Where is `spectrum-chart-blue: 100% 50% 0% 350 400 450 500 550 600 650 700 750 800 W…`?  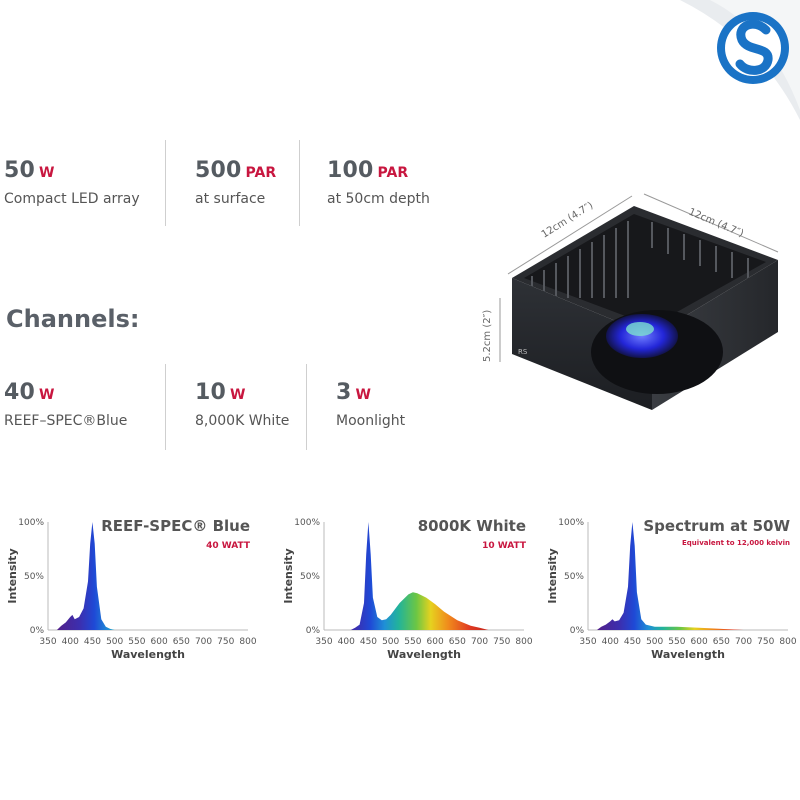
spectrum-chart-blue: 100% 50% 0% 350 400 450 500 550 600 650 700 750 800 W… is located at coordinates (130, 590).